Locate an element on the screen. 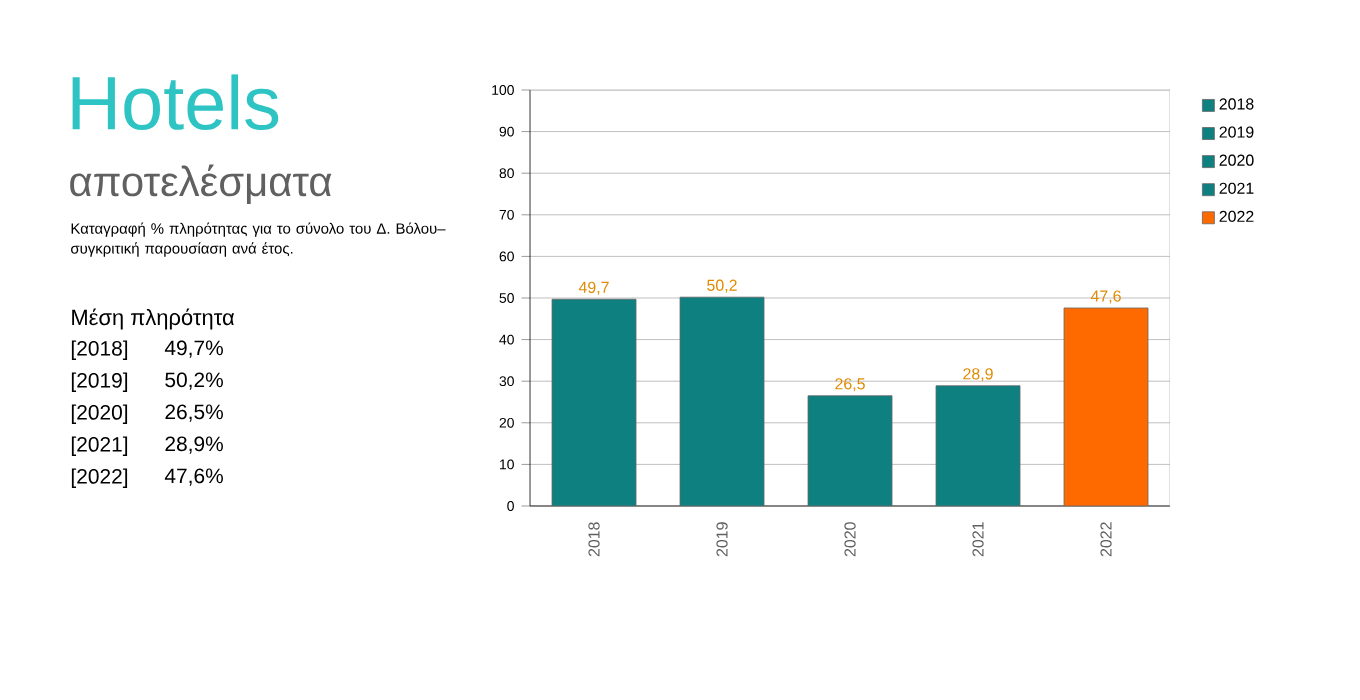 The image size is (1360, 700). chart-title: Hotels is located at coordinates (175, 102).